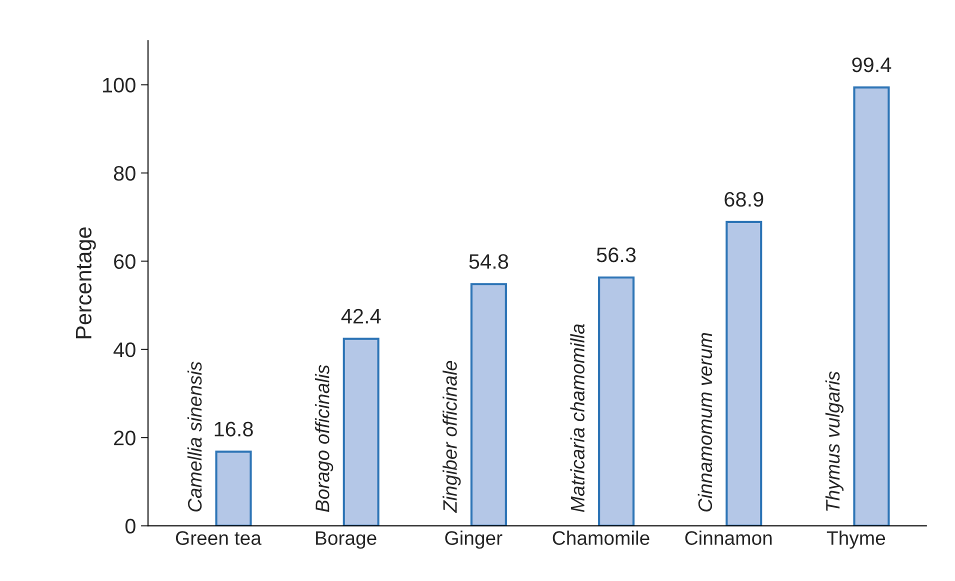 Image resolution: width=955 pixels, height=581 pixels. I want to click on y-tick-label: 100, so click(119, 85).